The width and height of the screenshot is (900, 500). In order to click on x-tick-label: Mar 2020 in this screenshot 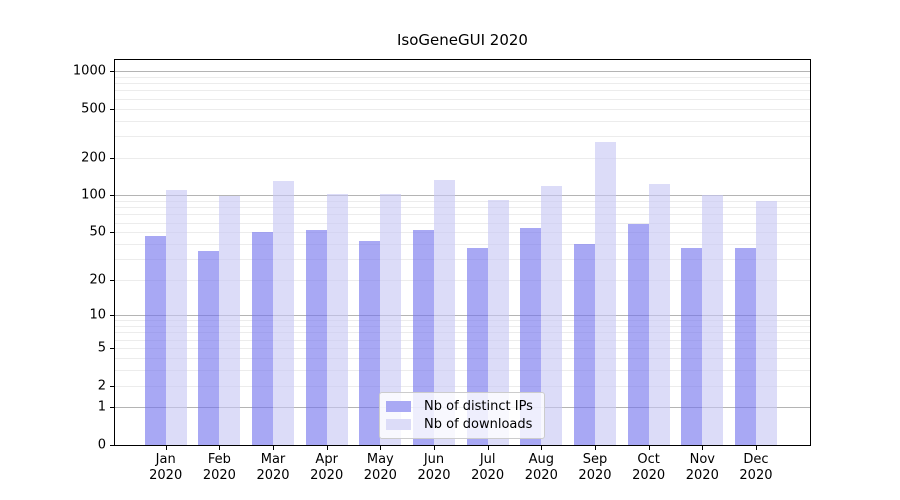, I will do `click(272, 467)`.